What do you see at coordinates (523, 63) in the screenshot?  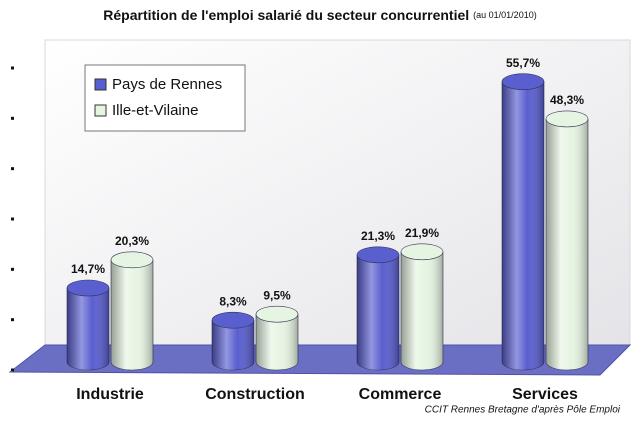 I see `value-label: 55,7%` at bounding box center [523, 63].